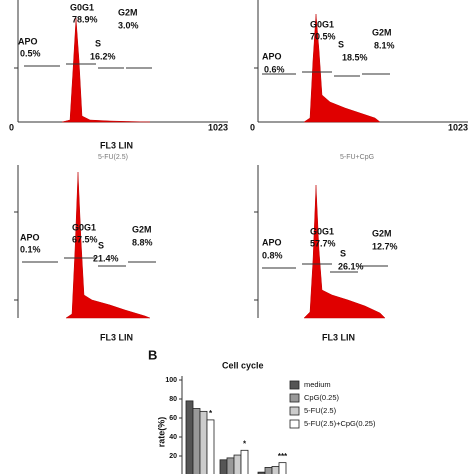 This screenshot has width=474, height=474. I want to click on gate-pct: 16.2%, so click(103, 56).